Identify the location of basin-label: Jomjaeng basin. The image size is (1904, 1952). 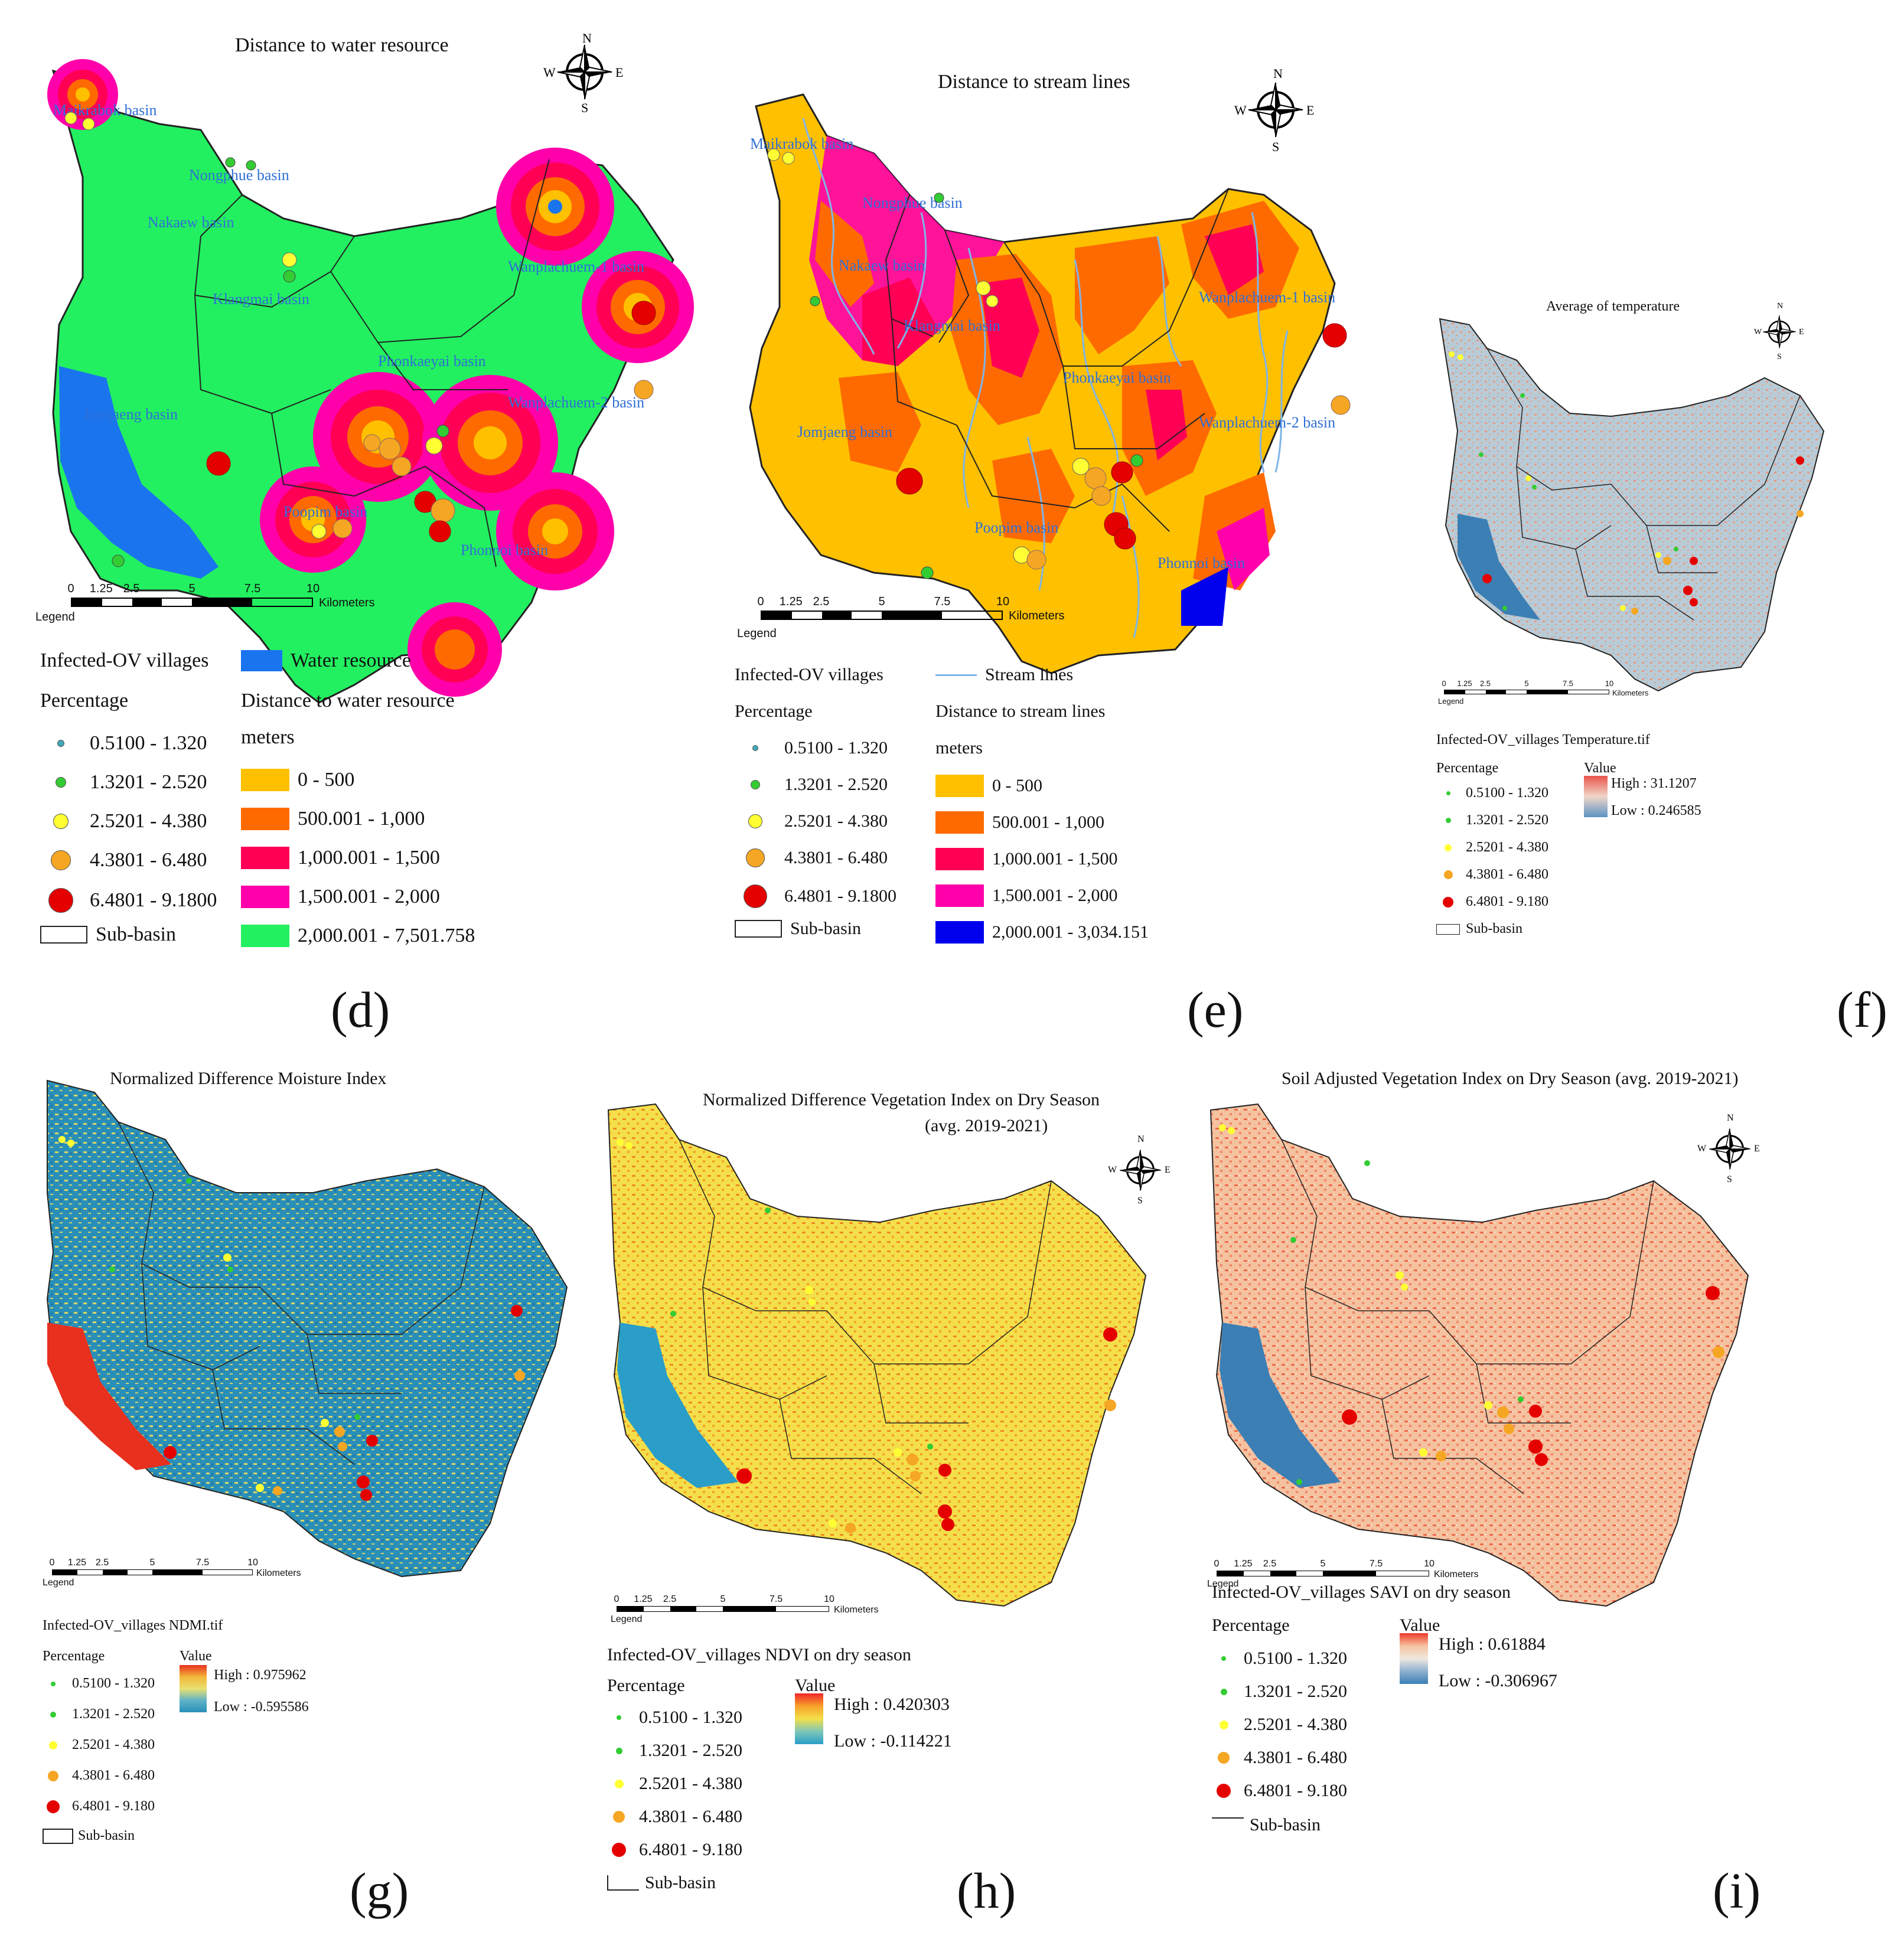
(130, 414).